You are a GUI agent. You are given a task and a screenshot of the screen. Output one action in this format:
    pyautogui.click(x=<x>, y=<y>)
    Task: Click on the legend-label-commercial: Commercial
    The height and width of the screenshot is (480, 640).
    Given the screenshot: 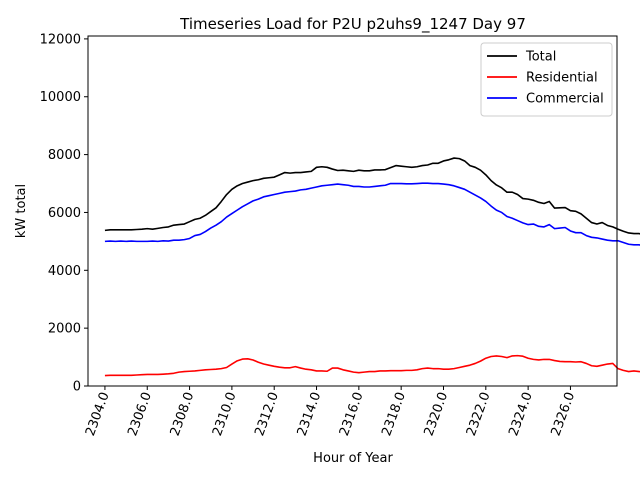 What is the action you would take?
    pyautogui.click(x=565, y=99)
    